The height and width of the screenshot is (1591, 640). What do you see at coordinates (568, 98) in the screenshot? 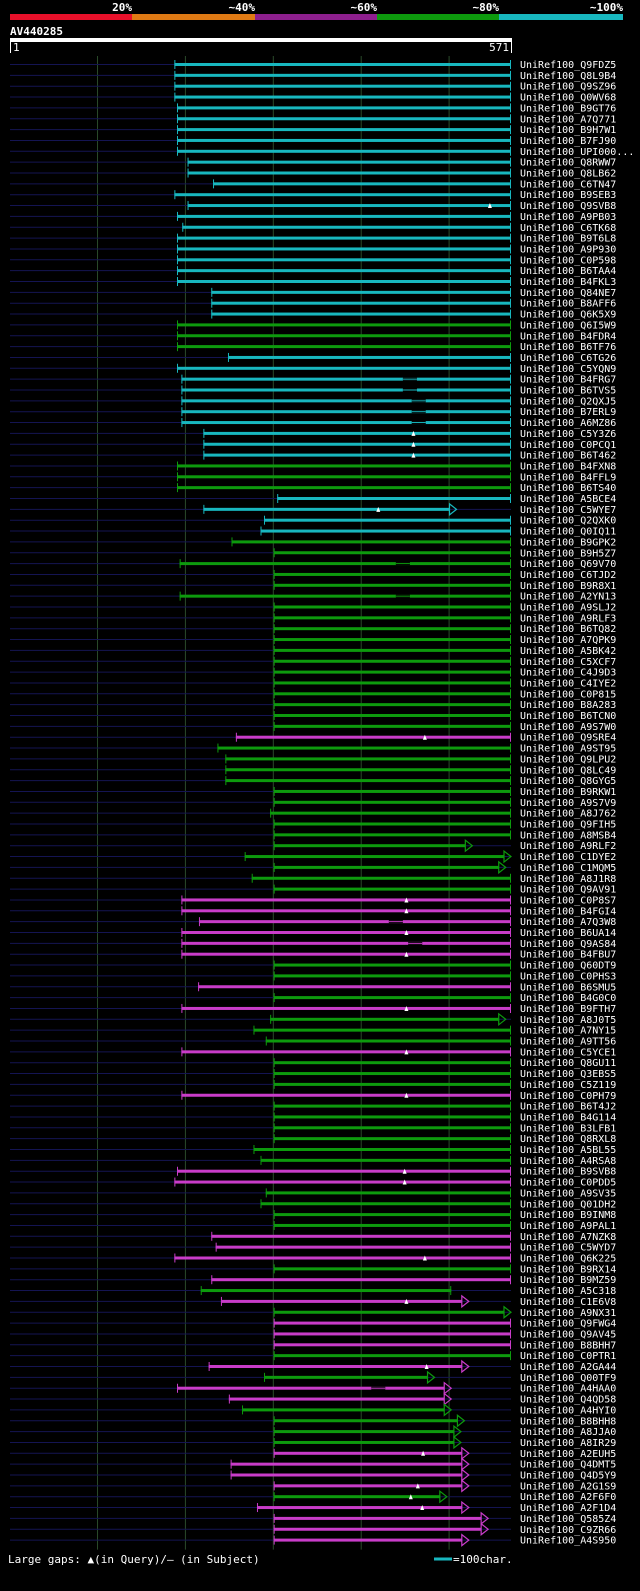
I see `hit-label: UniRef100_Q0WV68` at bounding box center [568, 98].